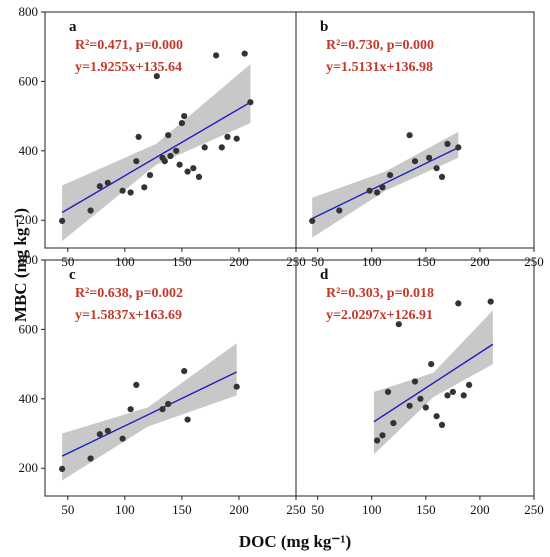  Describe the element at coordinates (129, 293) in the screenshot. I see `r2-annotation: R²=0.638, p=0.002` at that location.